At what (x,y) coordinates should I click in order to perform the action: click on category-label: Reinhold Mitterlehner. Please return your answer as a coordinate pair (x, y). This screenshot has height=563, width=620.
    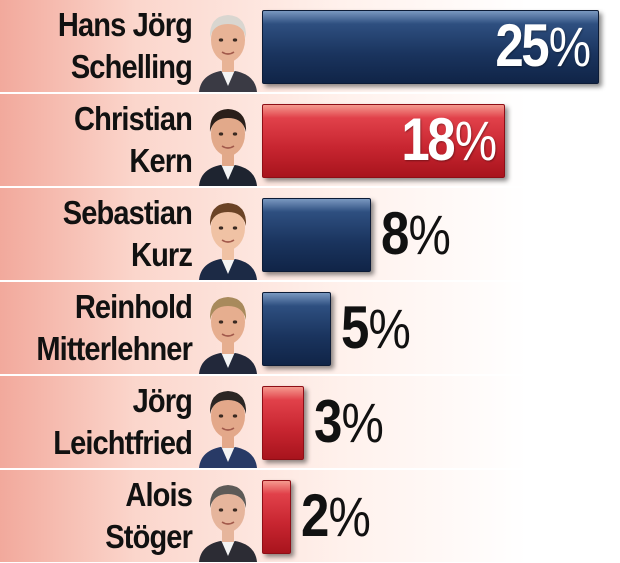
    Looking at the image, I should click on (114, 327).